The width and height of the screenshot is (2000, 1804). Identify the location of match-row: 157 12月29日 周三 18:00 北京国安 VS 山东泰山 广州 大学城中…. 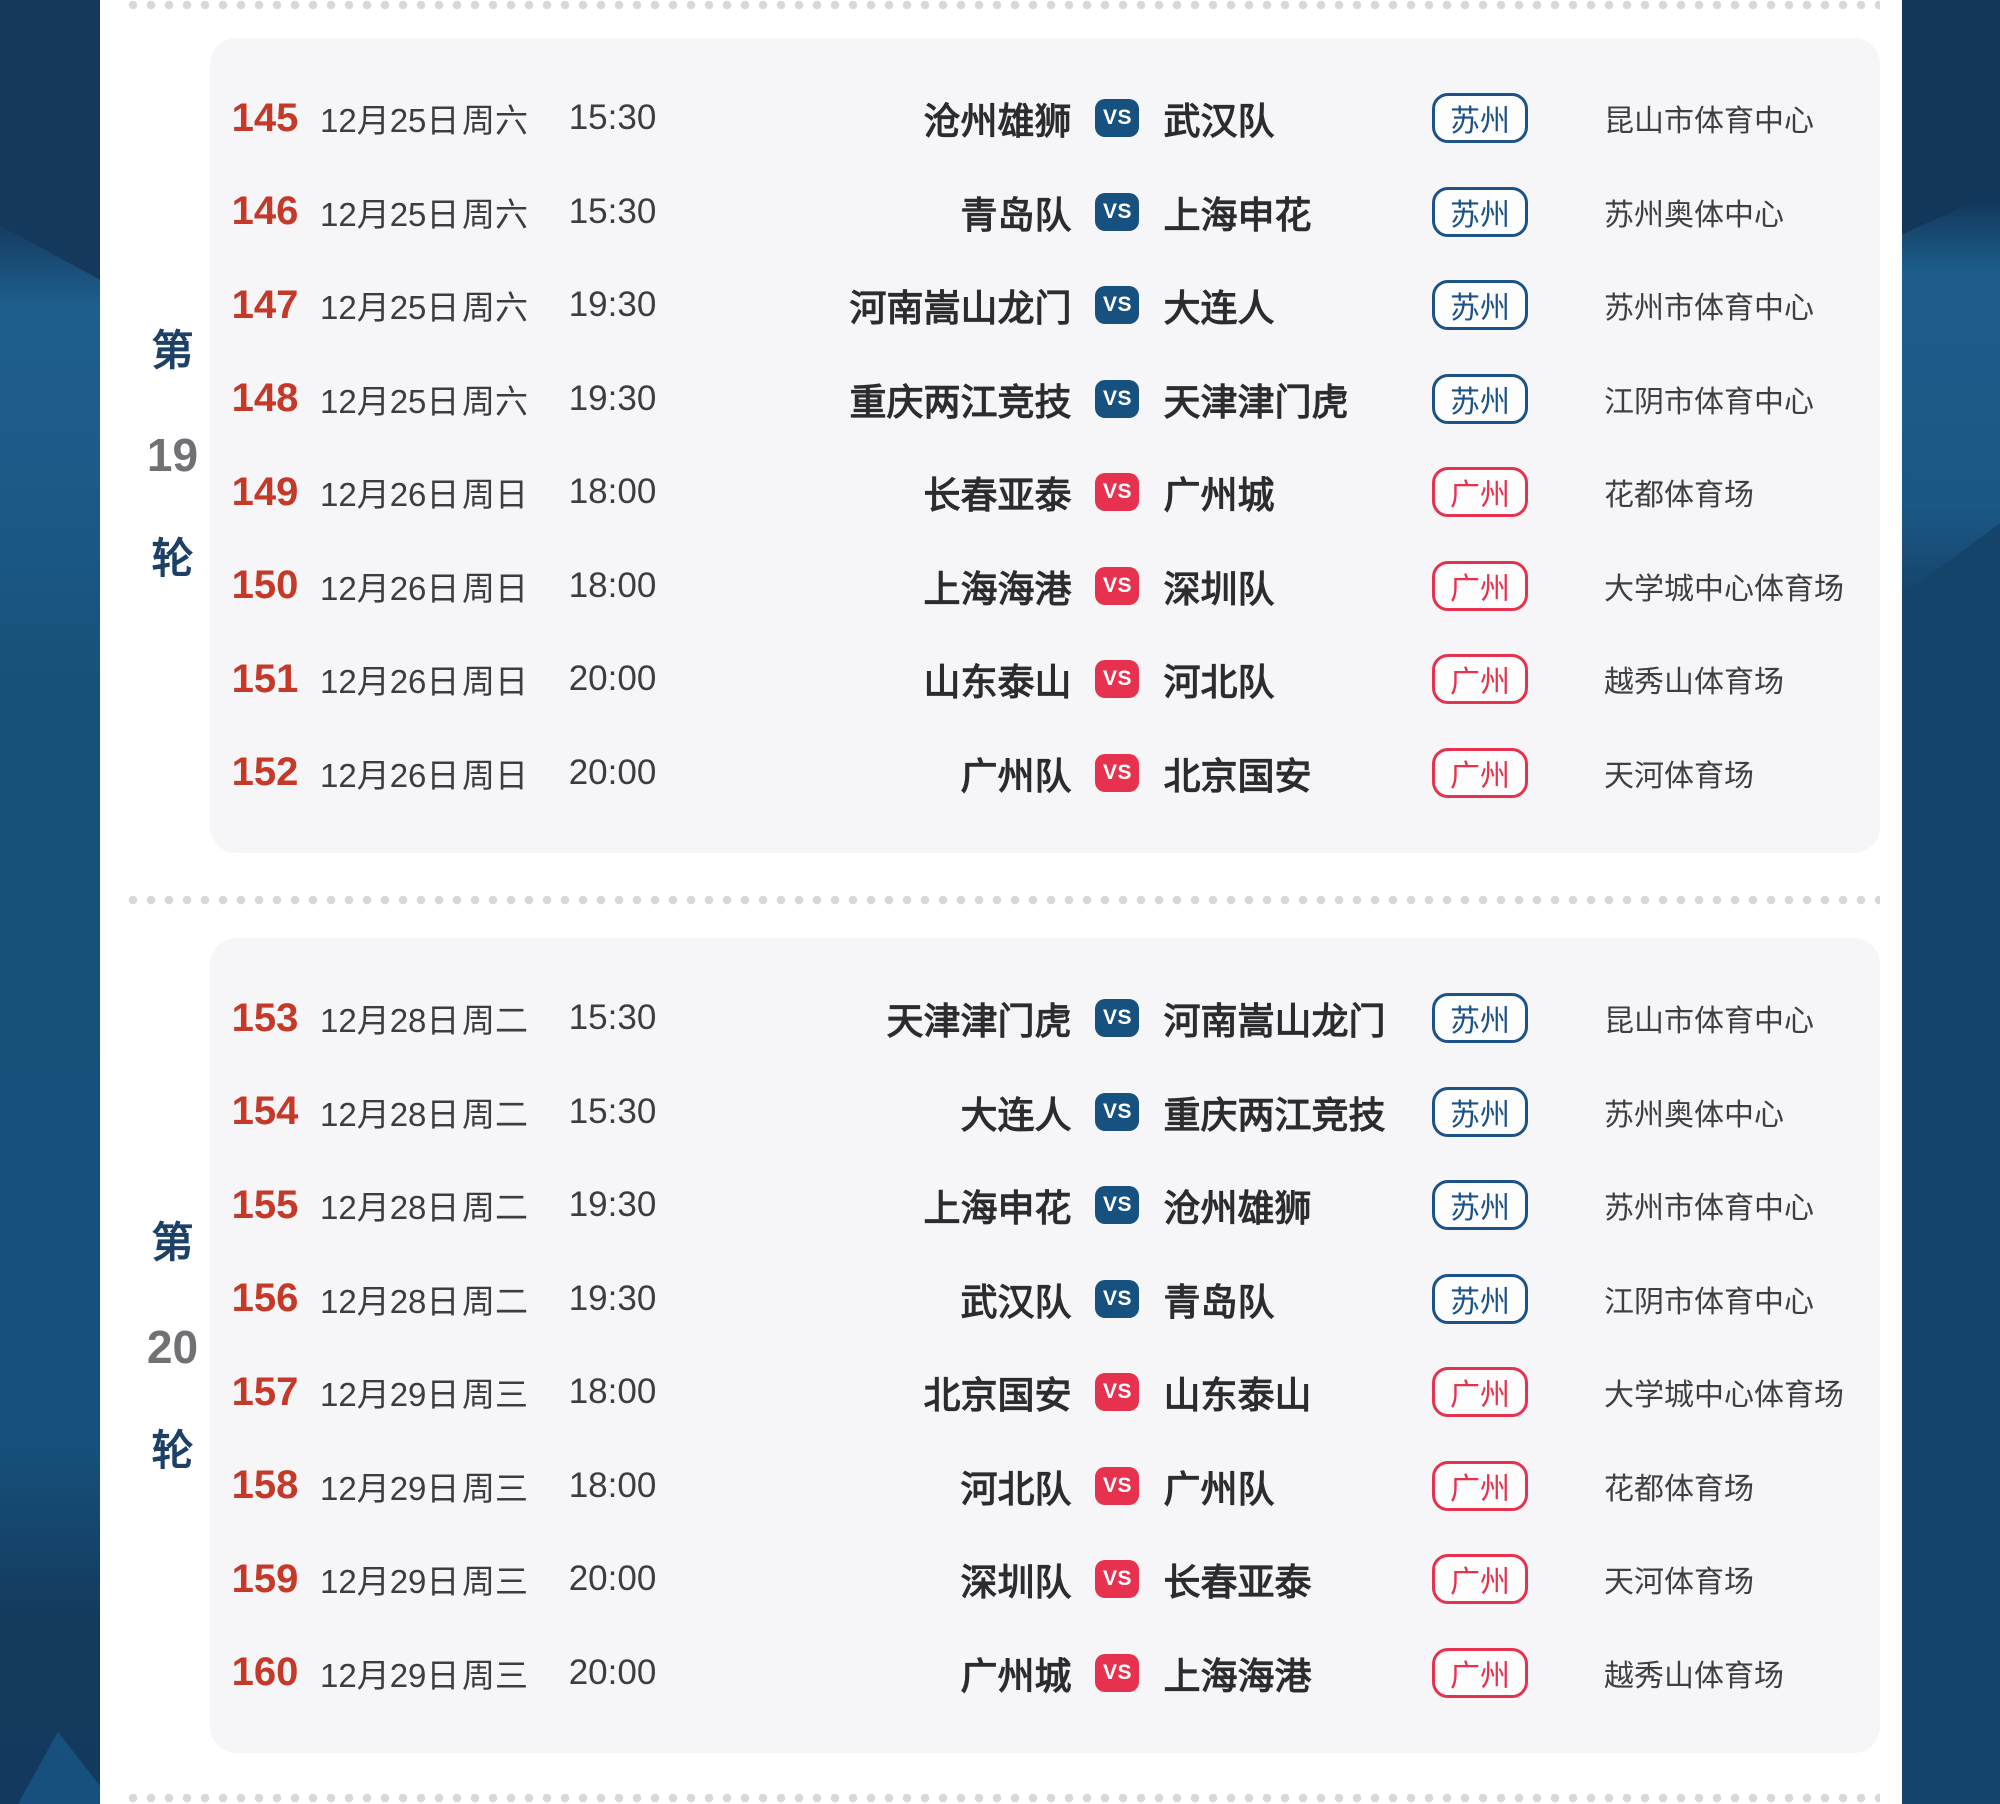
(1045, 1392).